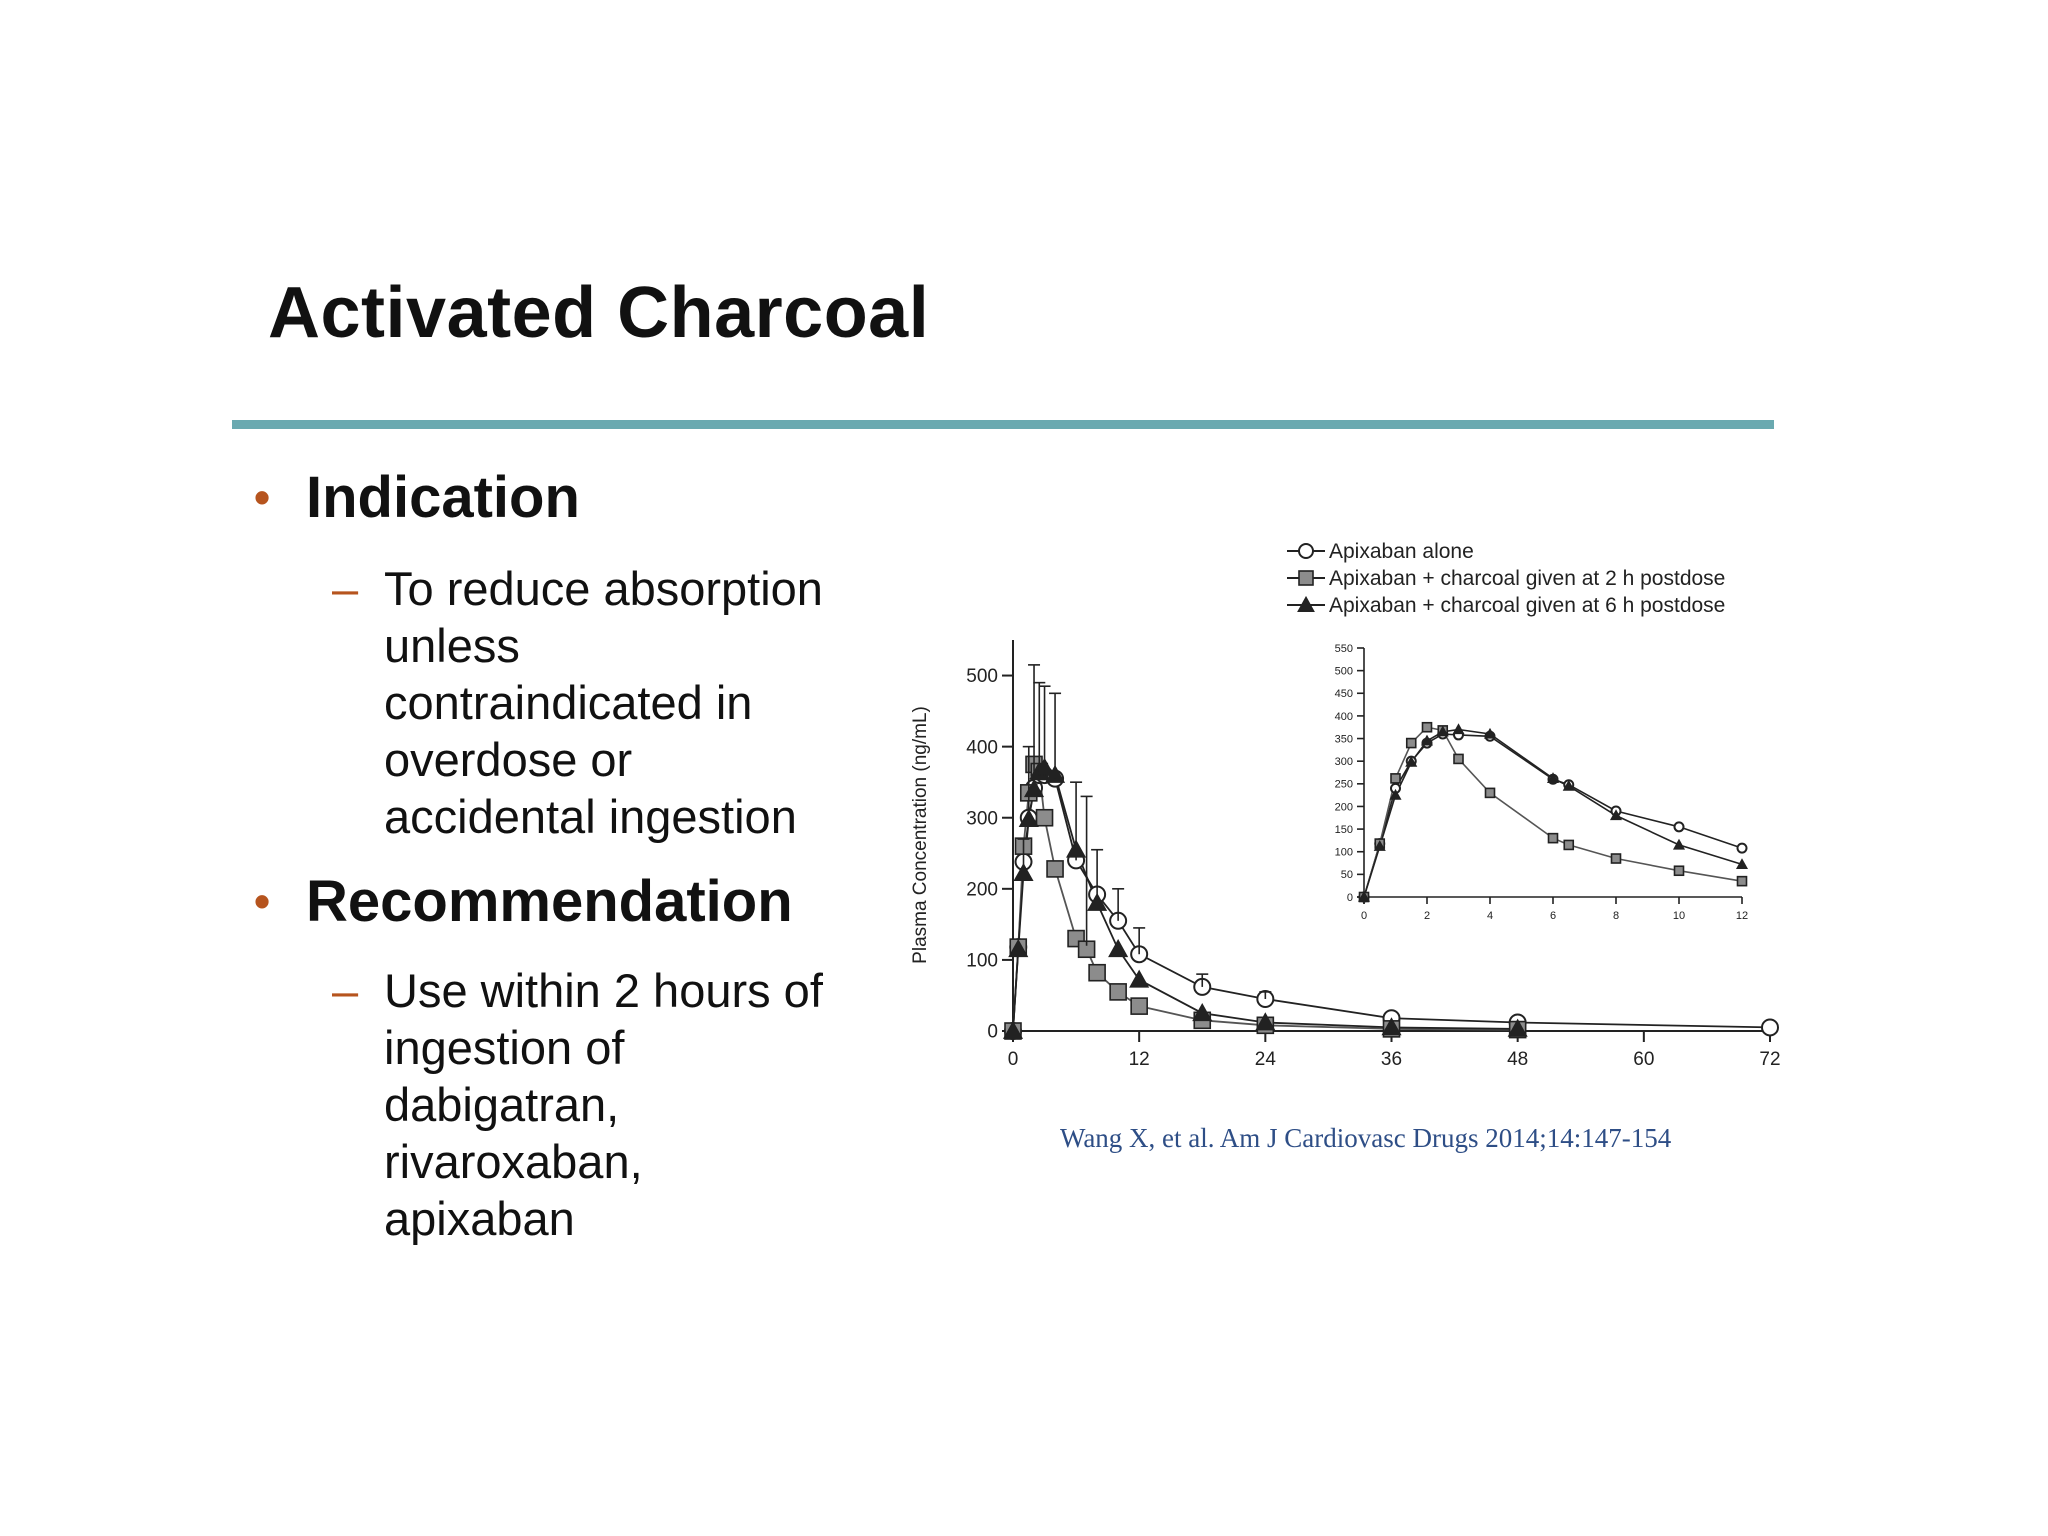 Image resolution: width=2048 pixels, height=1536 pixels. What do you see at coordinates (1742, 916) in the screenshot?
I see `x-tick-label: 12` at bounding box center [1742, 916].